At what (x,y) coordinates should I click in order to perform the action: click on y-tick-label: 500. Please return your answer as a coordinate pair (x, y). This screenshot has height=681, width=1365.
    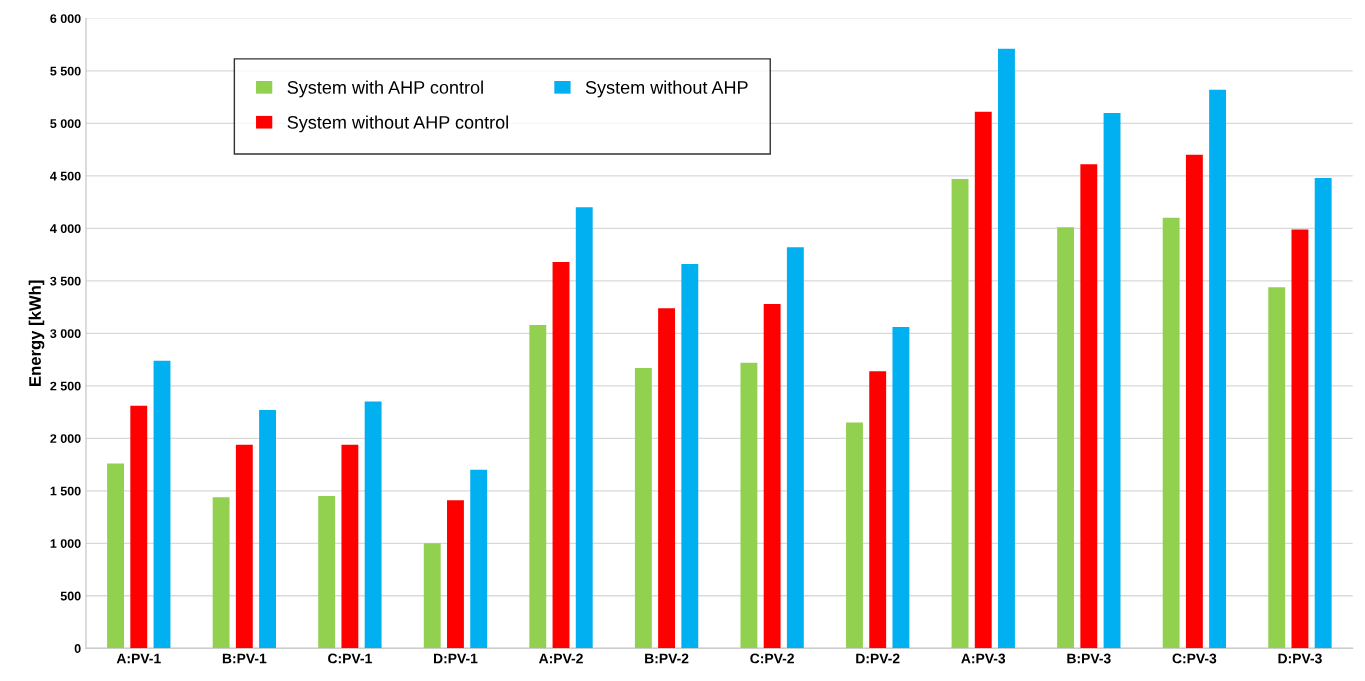
    Looking at the image, I should click on (70, 596).